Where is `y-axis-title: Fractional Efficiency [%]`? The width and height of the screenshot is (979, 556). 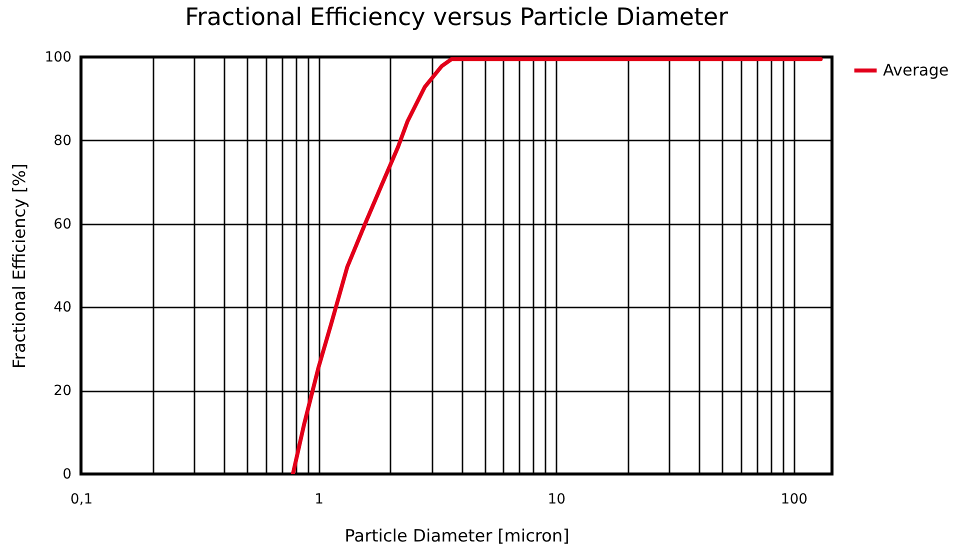
y-axis-title: Fractional Efficiency [%] is located at coordinates (20, 266).